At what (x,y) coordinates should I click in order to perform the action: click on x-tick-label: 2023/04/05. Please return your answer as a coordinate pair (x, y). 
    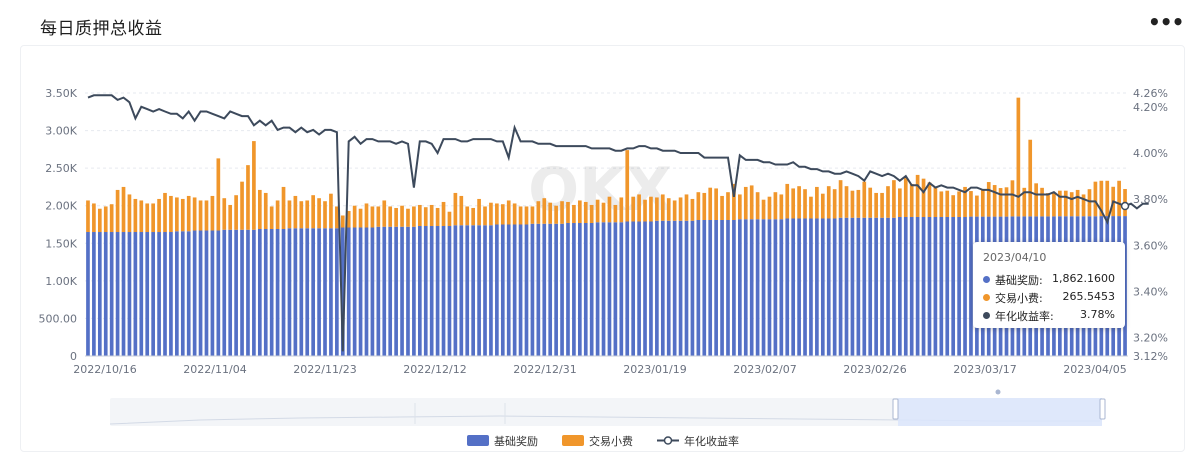
    Looking at the image, I should click on (1094, 369).